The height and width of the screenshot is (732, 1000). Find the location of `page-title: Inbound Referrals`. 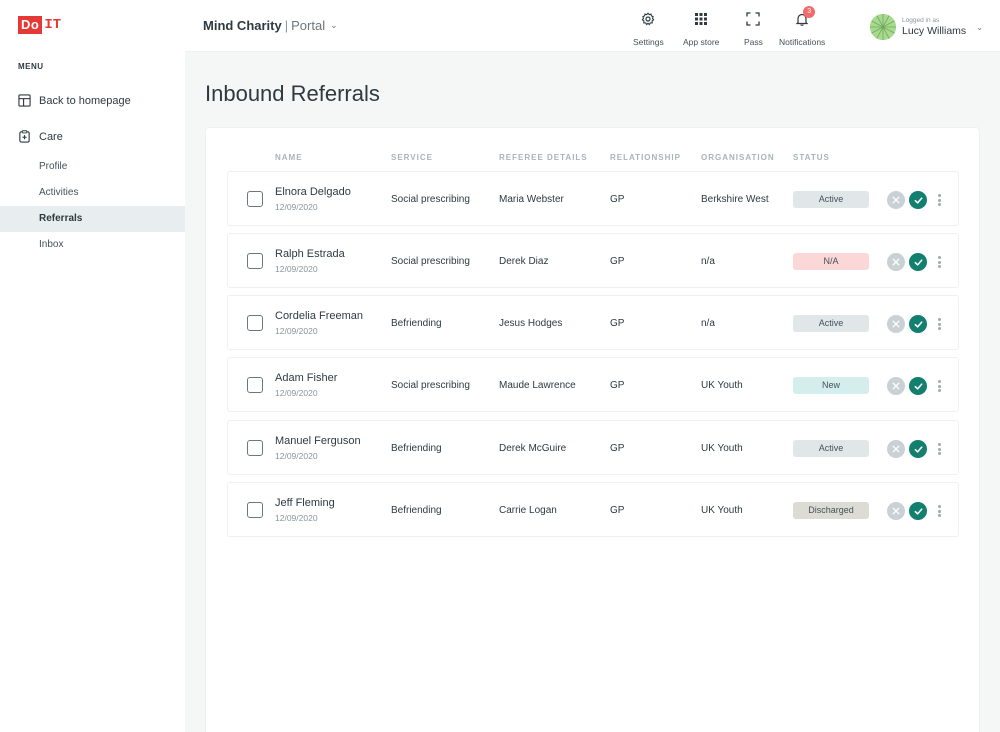

page-title: Inbound Referrals is located at coordinates (292, 93).